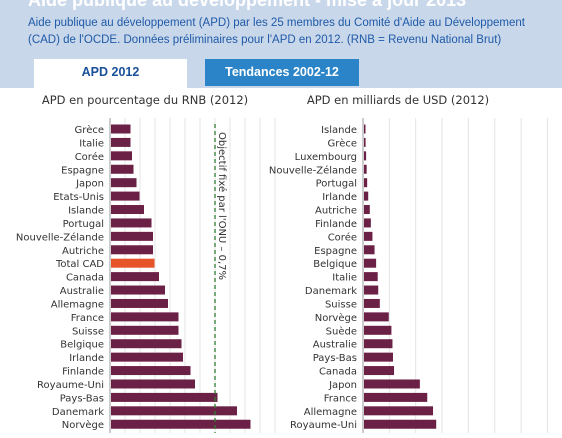 This screenshot has height=438, width=562. Describe the element at coordinates (145, 100) in the screenshot. I see `chart-title: APD en pourcentage du RNB (2012)` at that location.